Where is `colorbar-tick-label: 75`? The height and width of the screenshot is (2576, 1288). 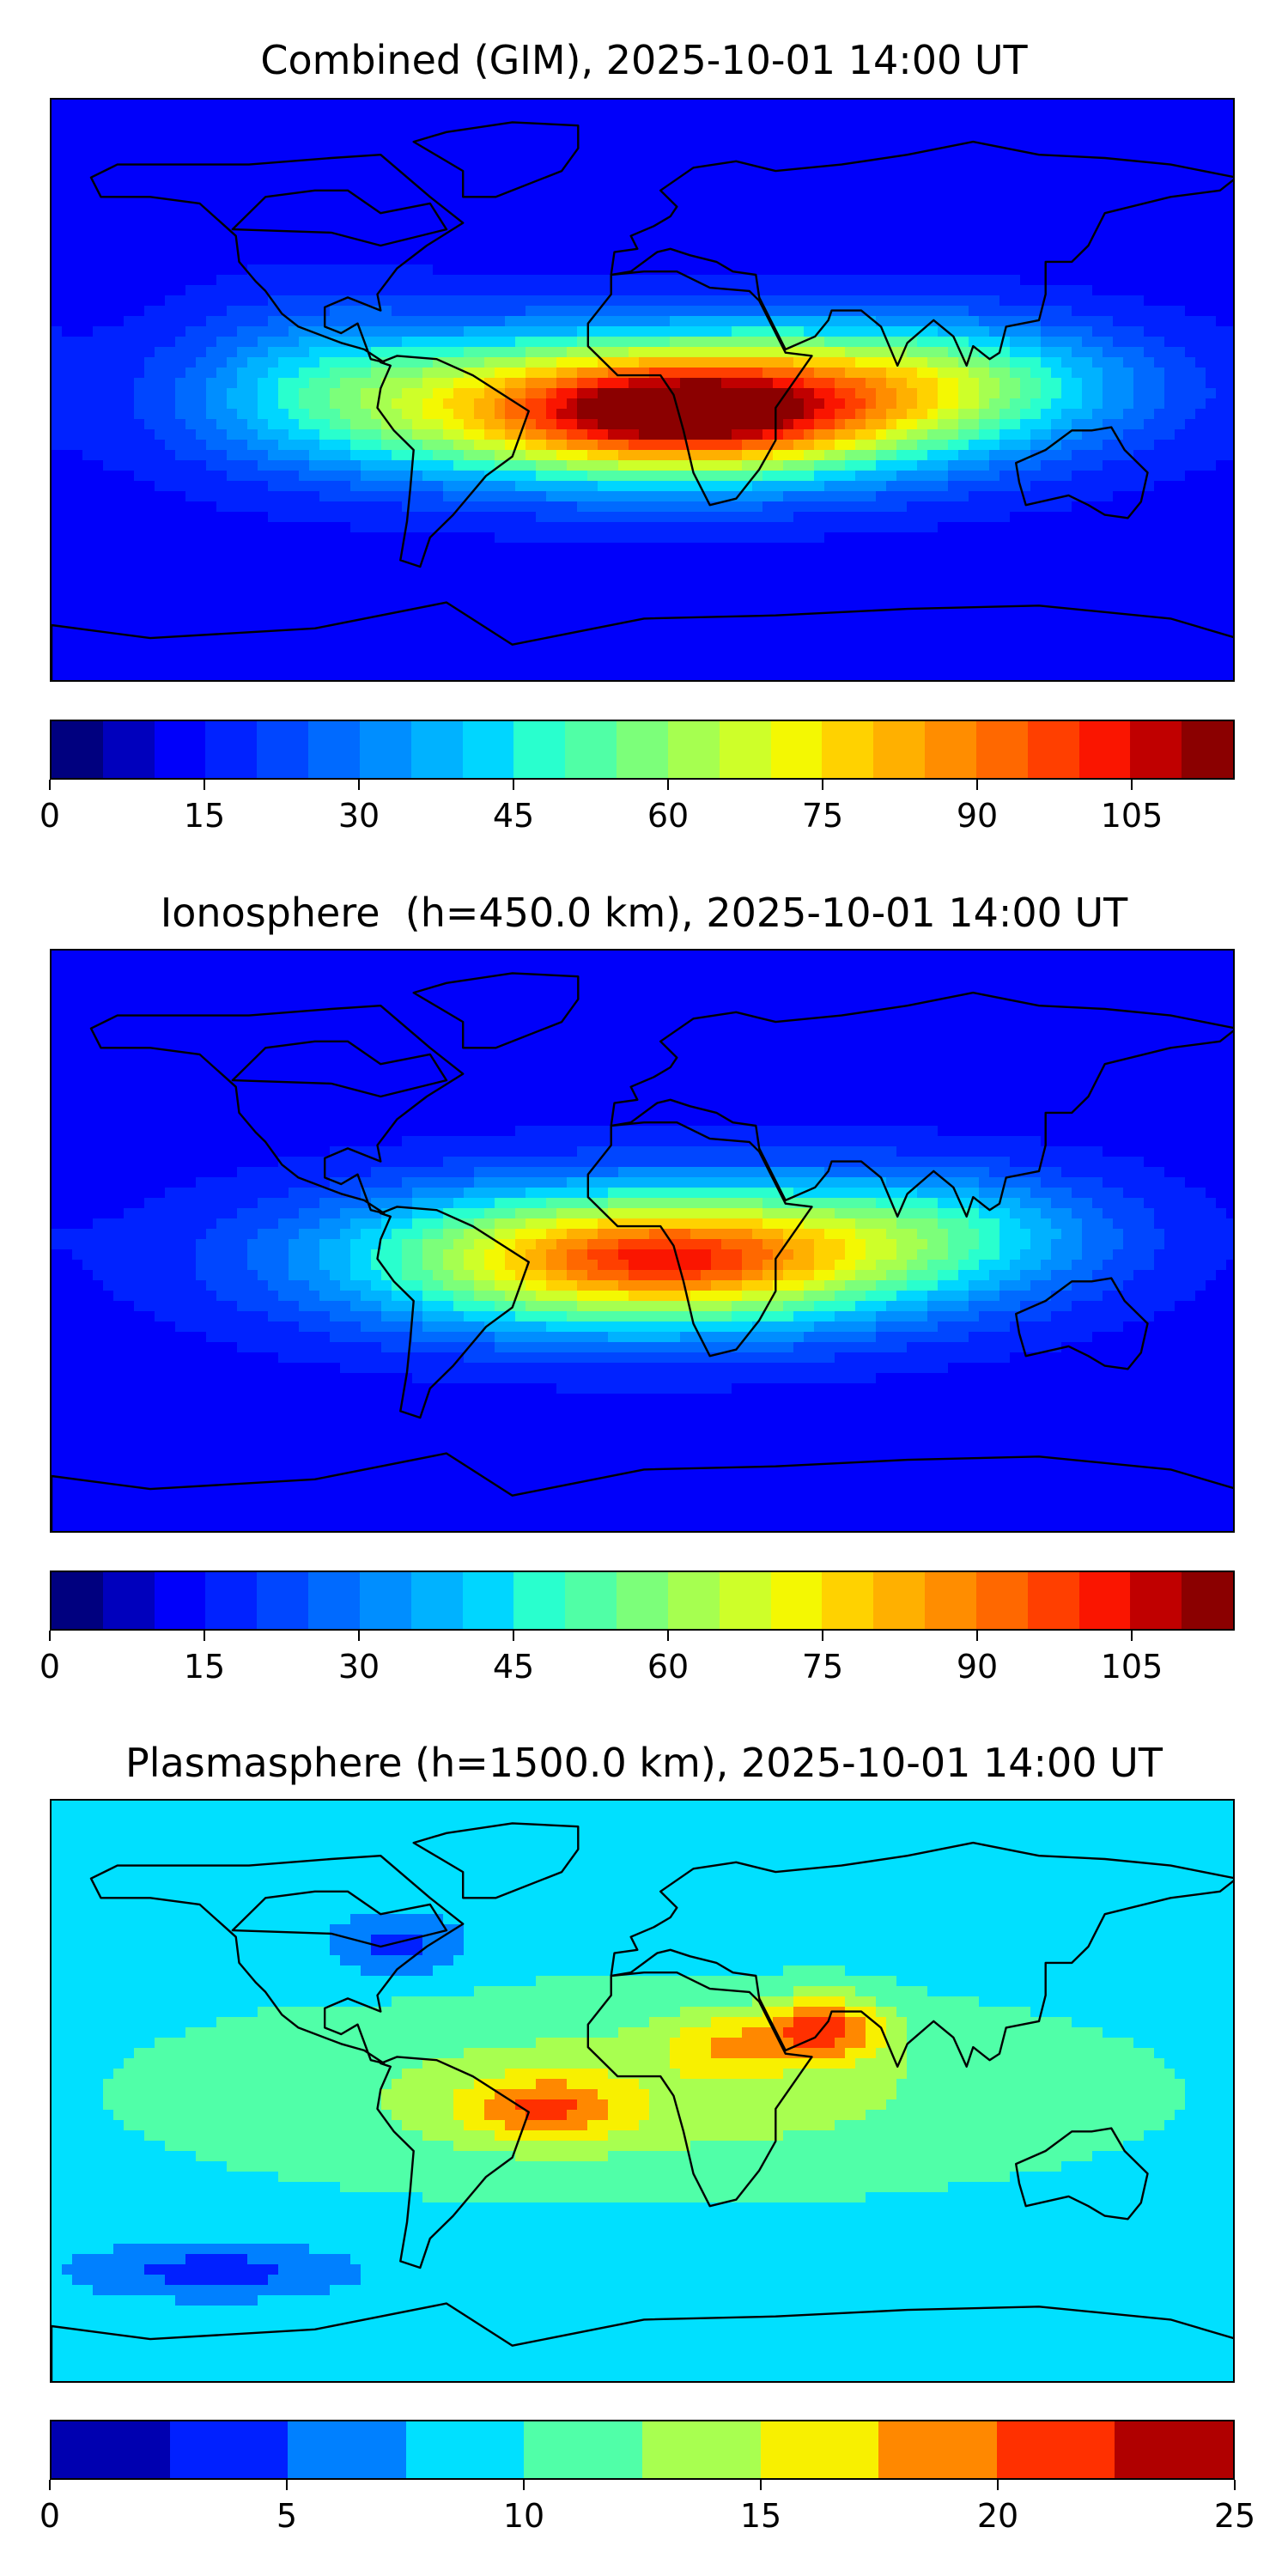 colorbar-tick-label: 75 is located at coordinates (823, 816).